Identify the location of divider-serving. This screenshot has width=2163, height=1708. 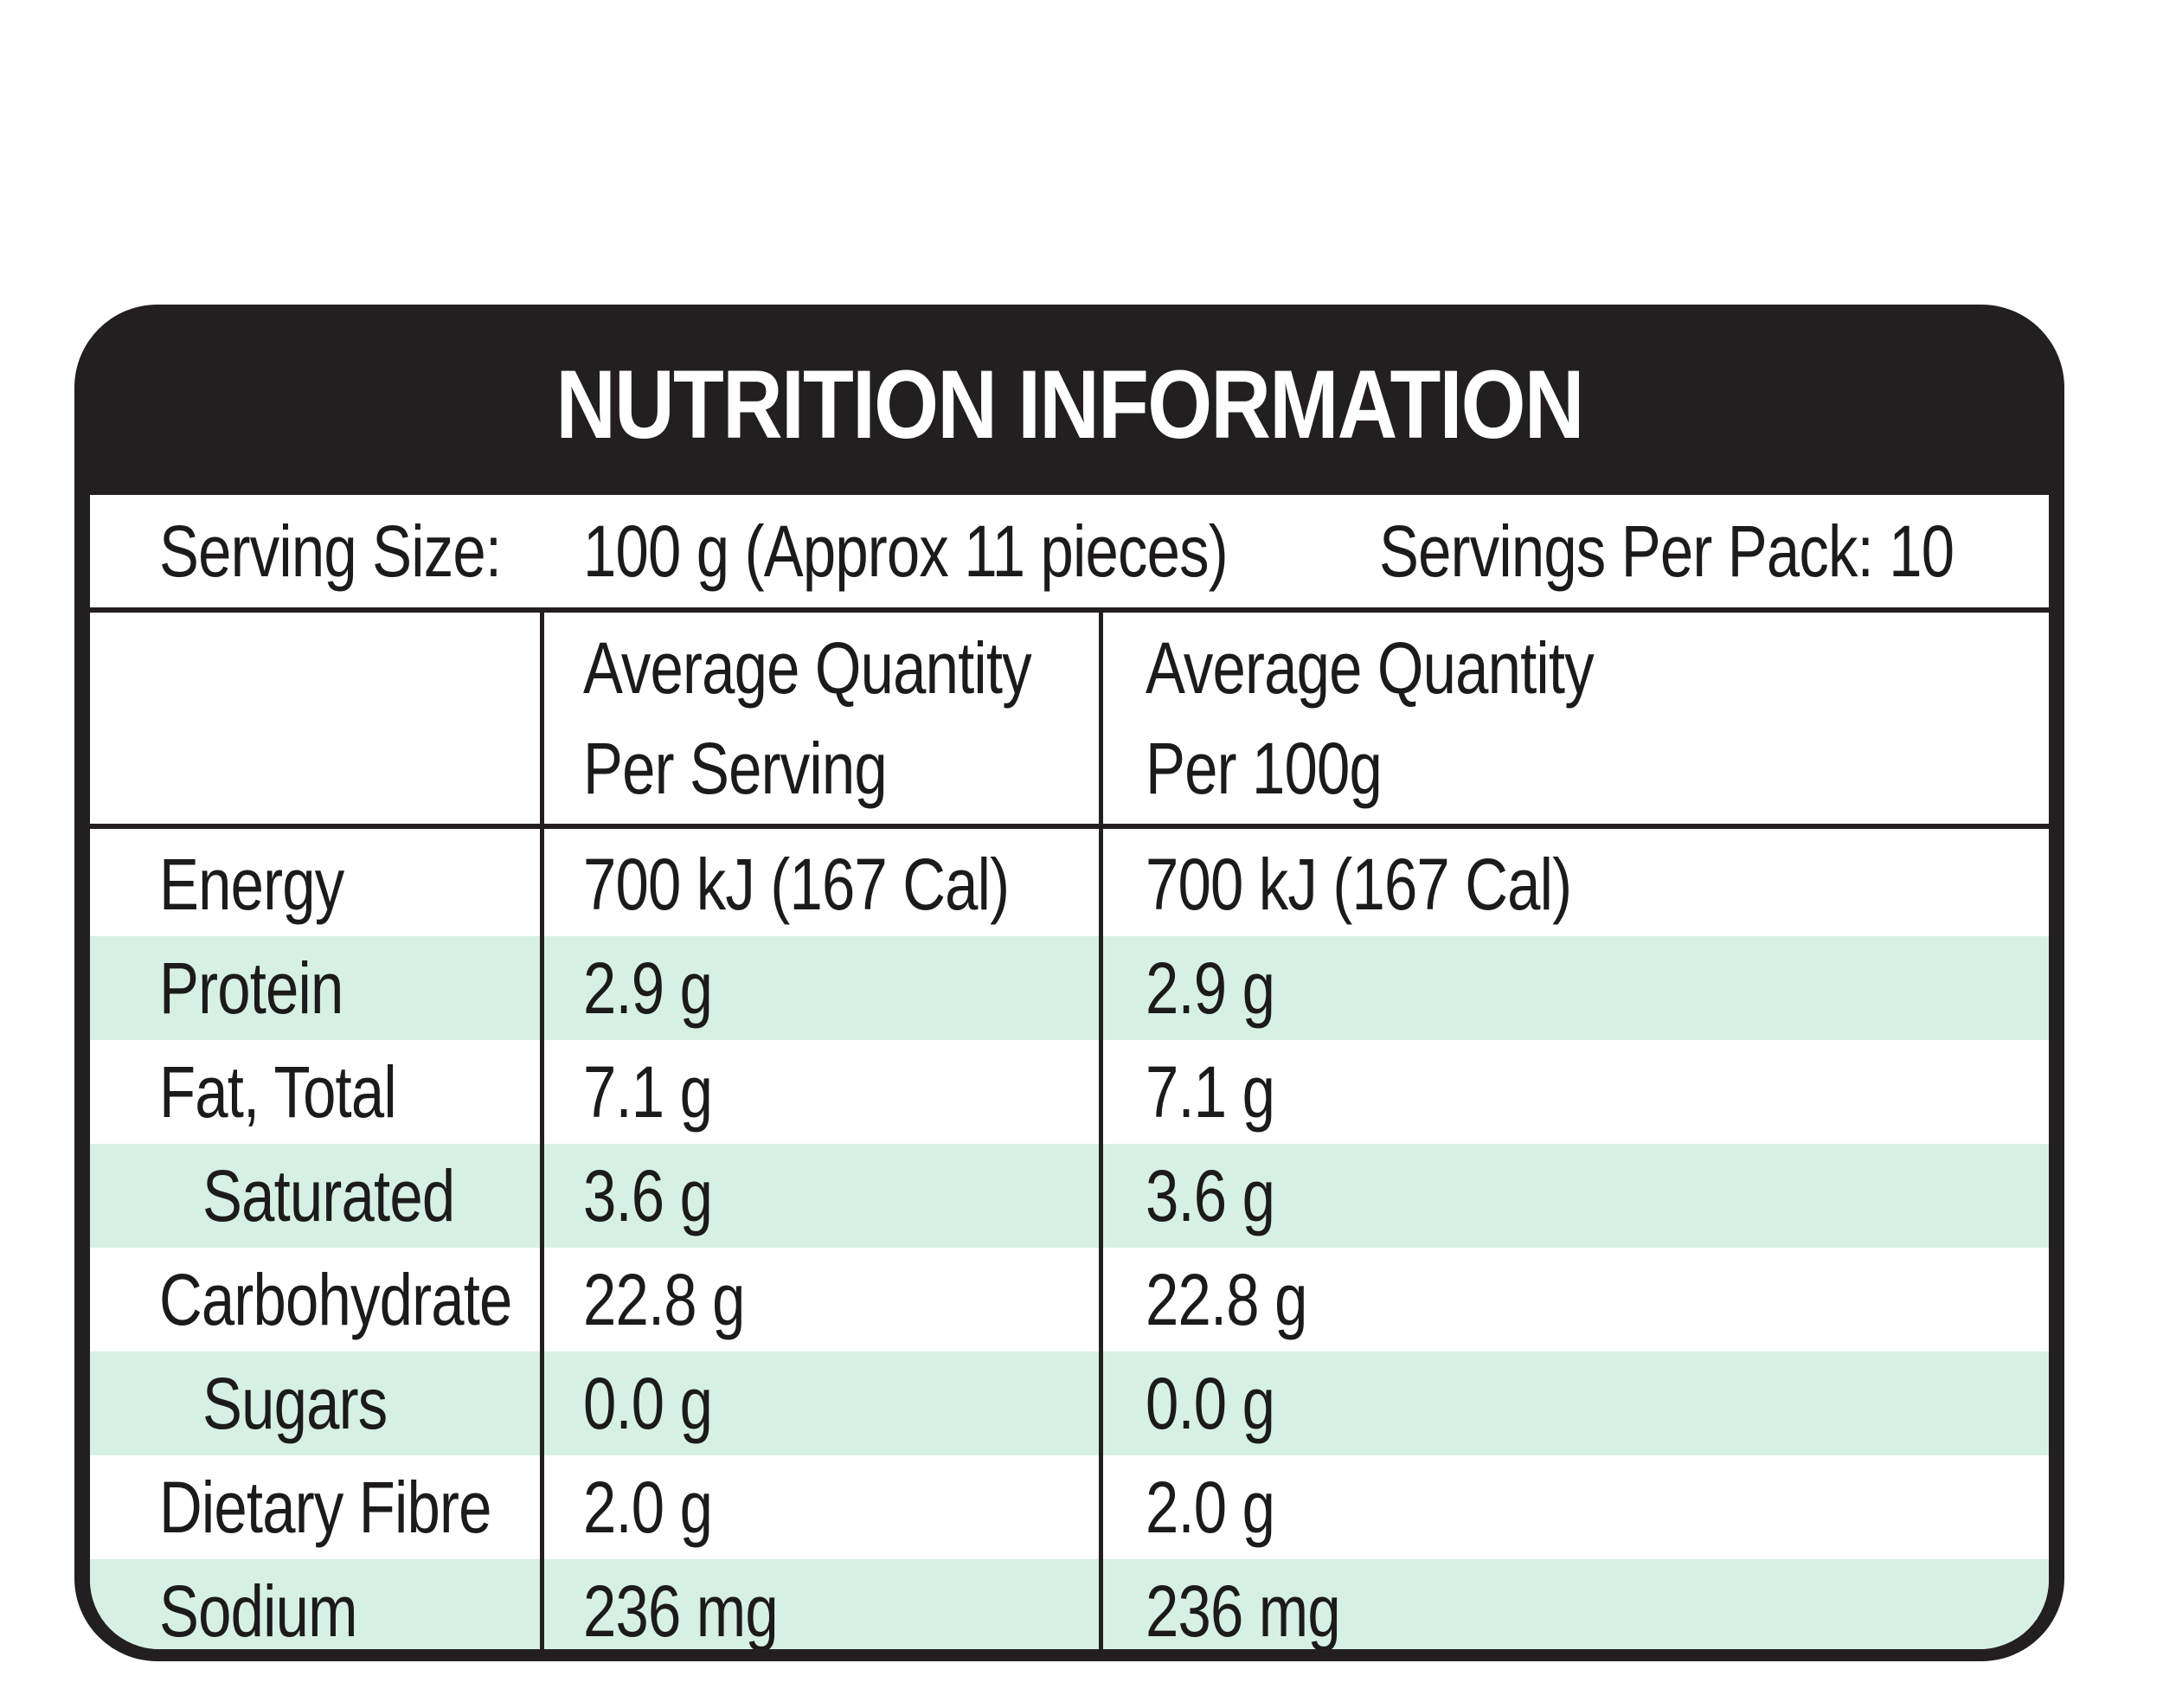
(1069, 610).